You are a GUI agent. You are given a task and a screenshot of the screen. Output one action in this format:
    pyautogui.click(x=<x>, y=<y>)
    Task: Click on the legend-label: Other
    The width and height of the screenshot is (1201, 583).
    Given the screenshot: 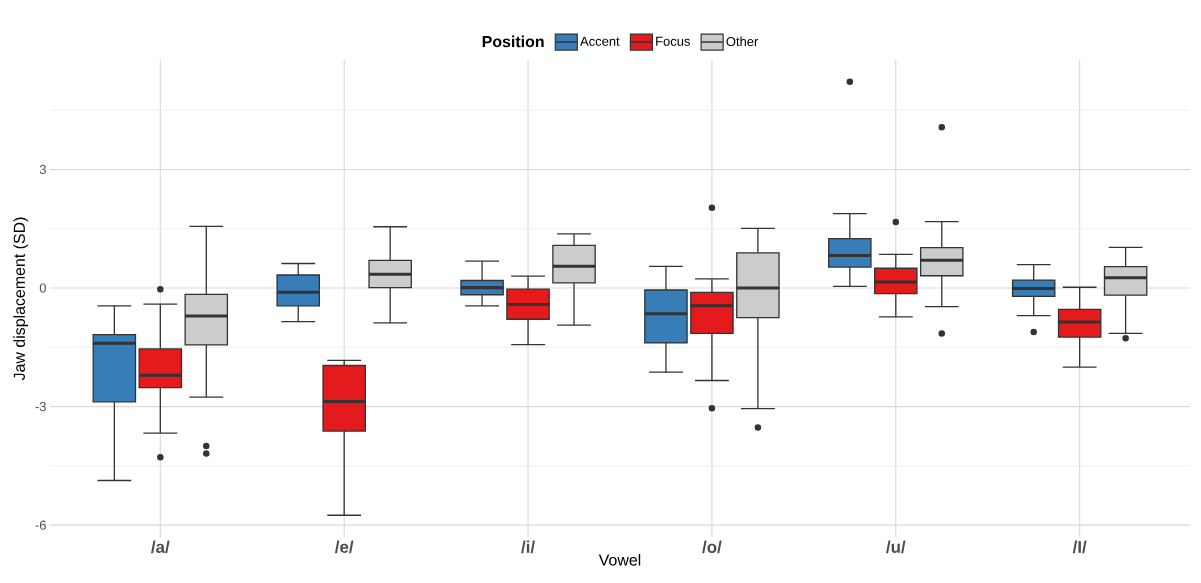 What is the action you would take?
    pyautogui.click(x=742, y=41)
    